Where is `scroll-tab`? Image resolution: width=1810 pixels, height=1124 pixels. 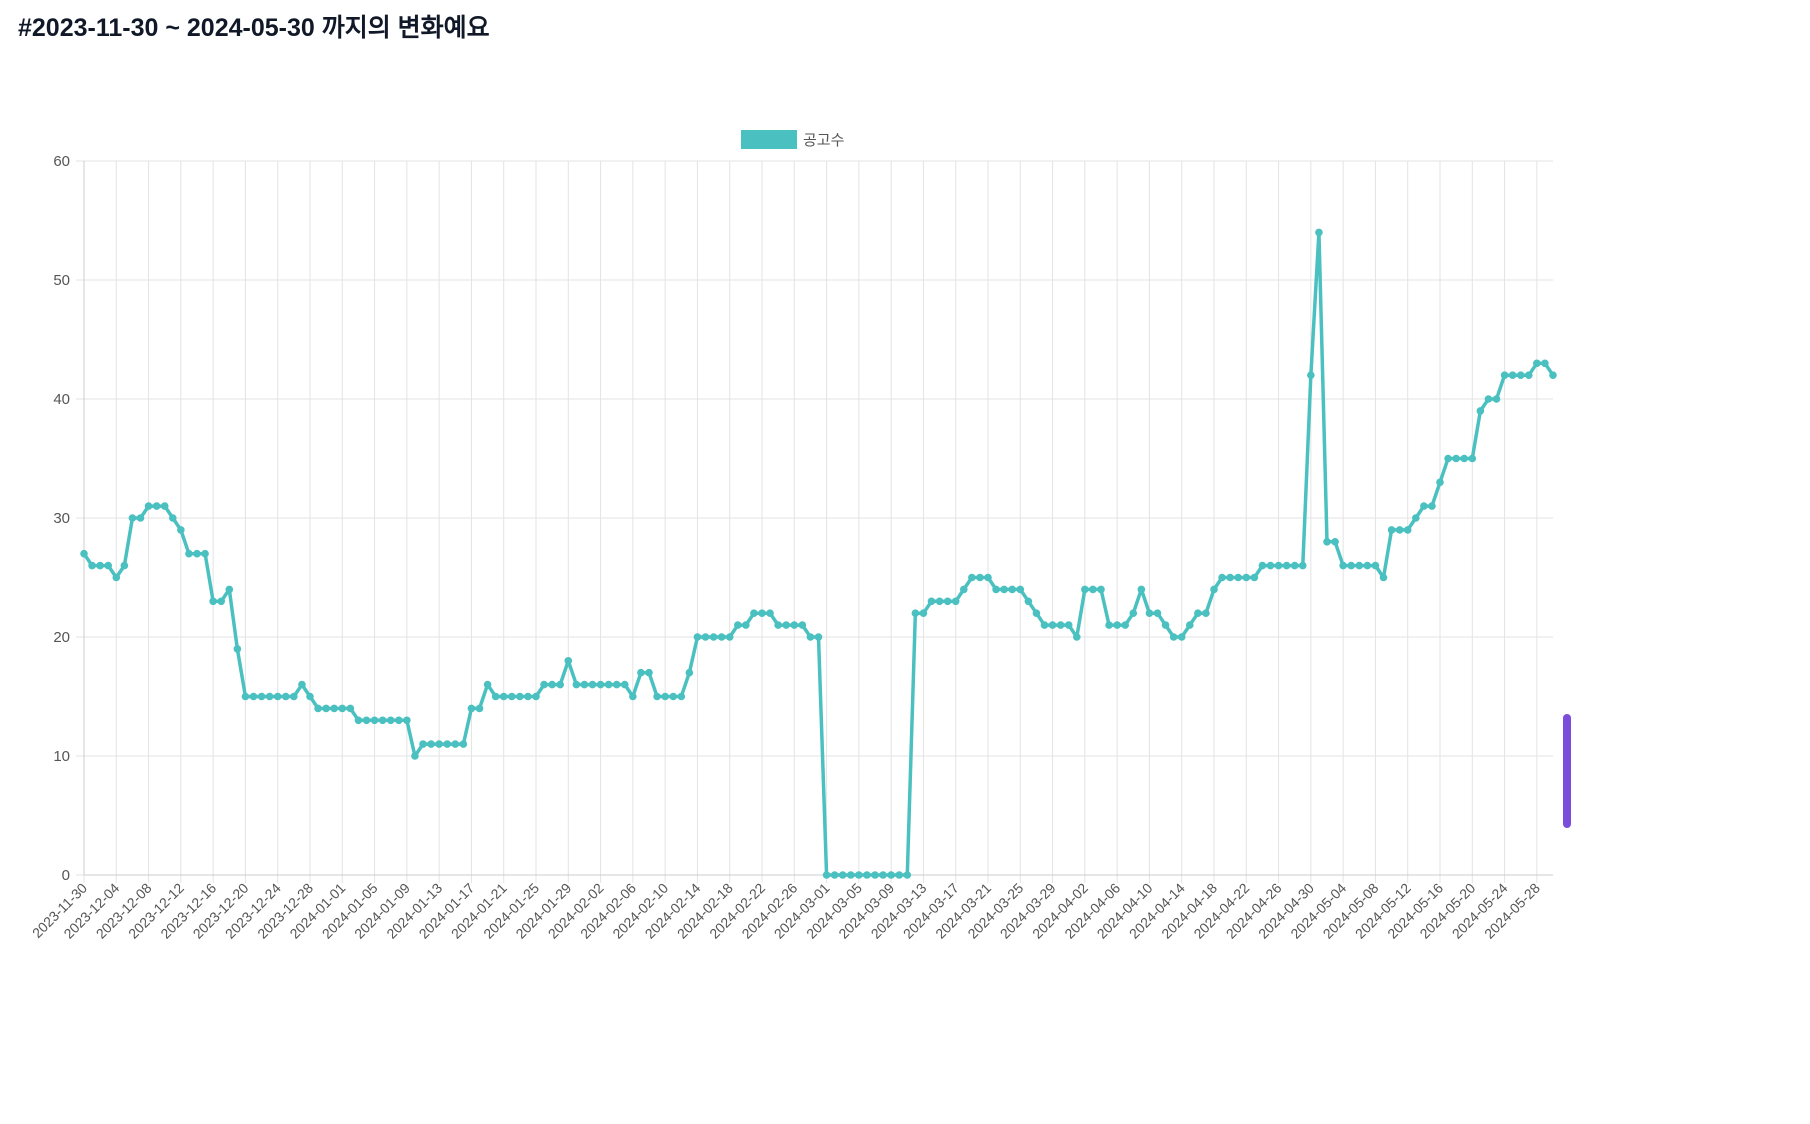
scroll-tab is located at coordinates (1567, 771).